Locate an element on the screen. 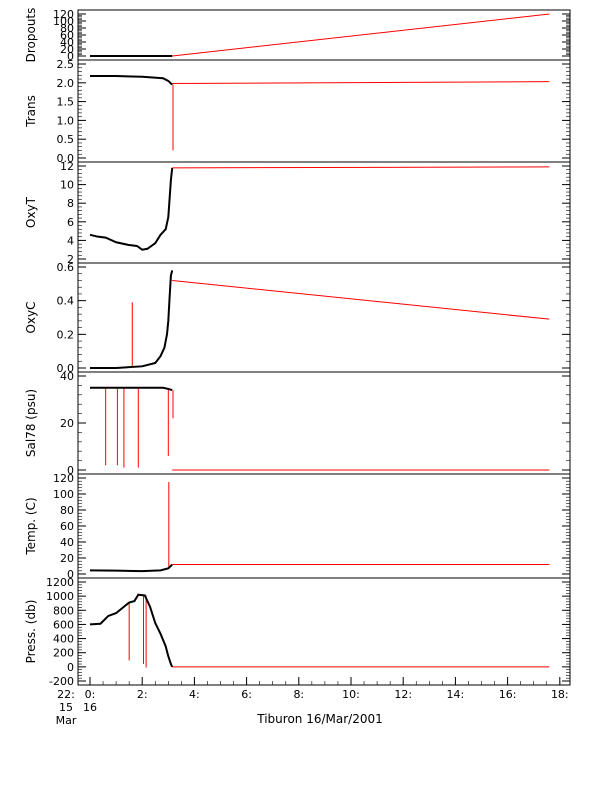 This screenshot has height=785, width=612. y-tick-label: 1200 is located at coordinates (60, 582).